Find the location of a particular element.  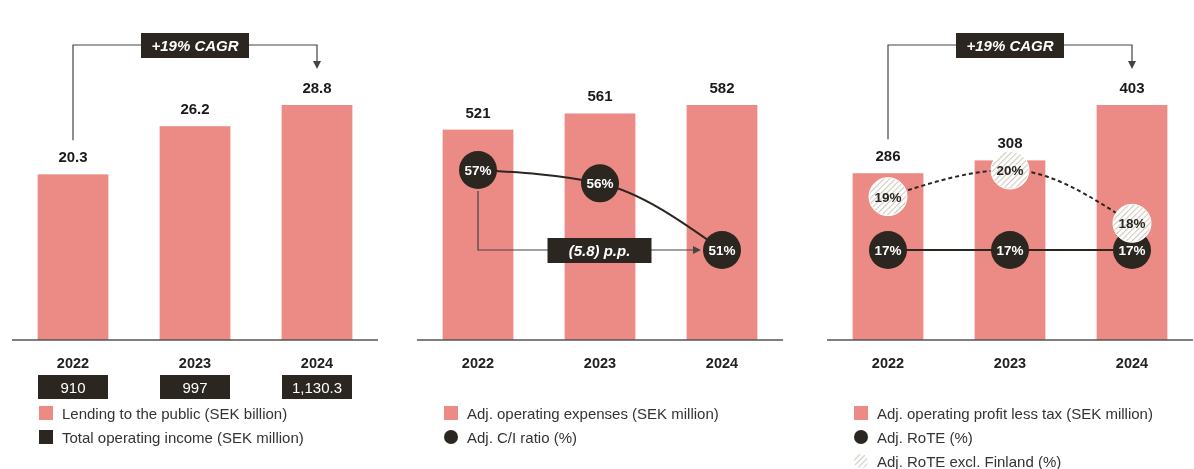

text: Total operating income (SEK million) is located at coordinates (183, 437).